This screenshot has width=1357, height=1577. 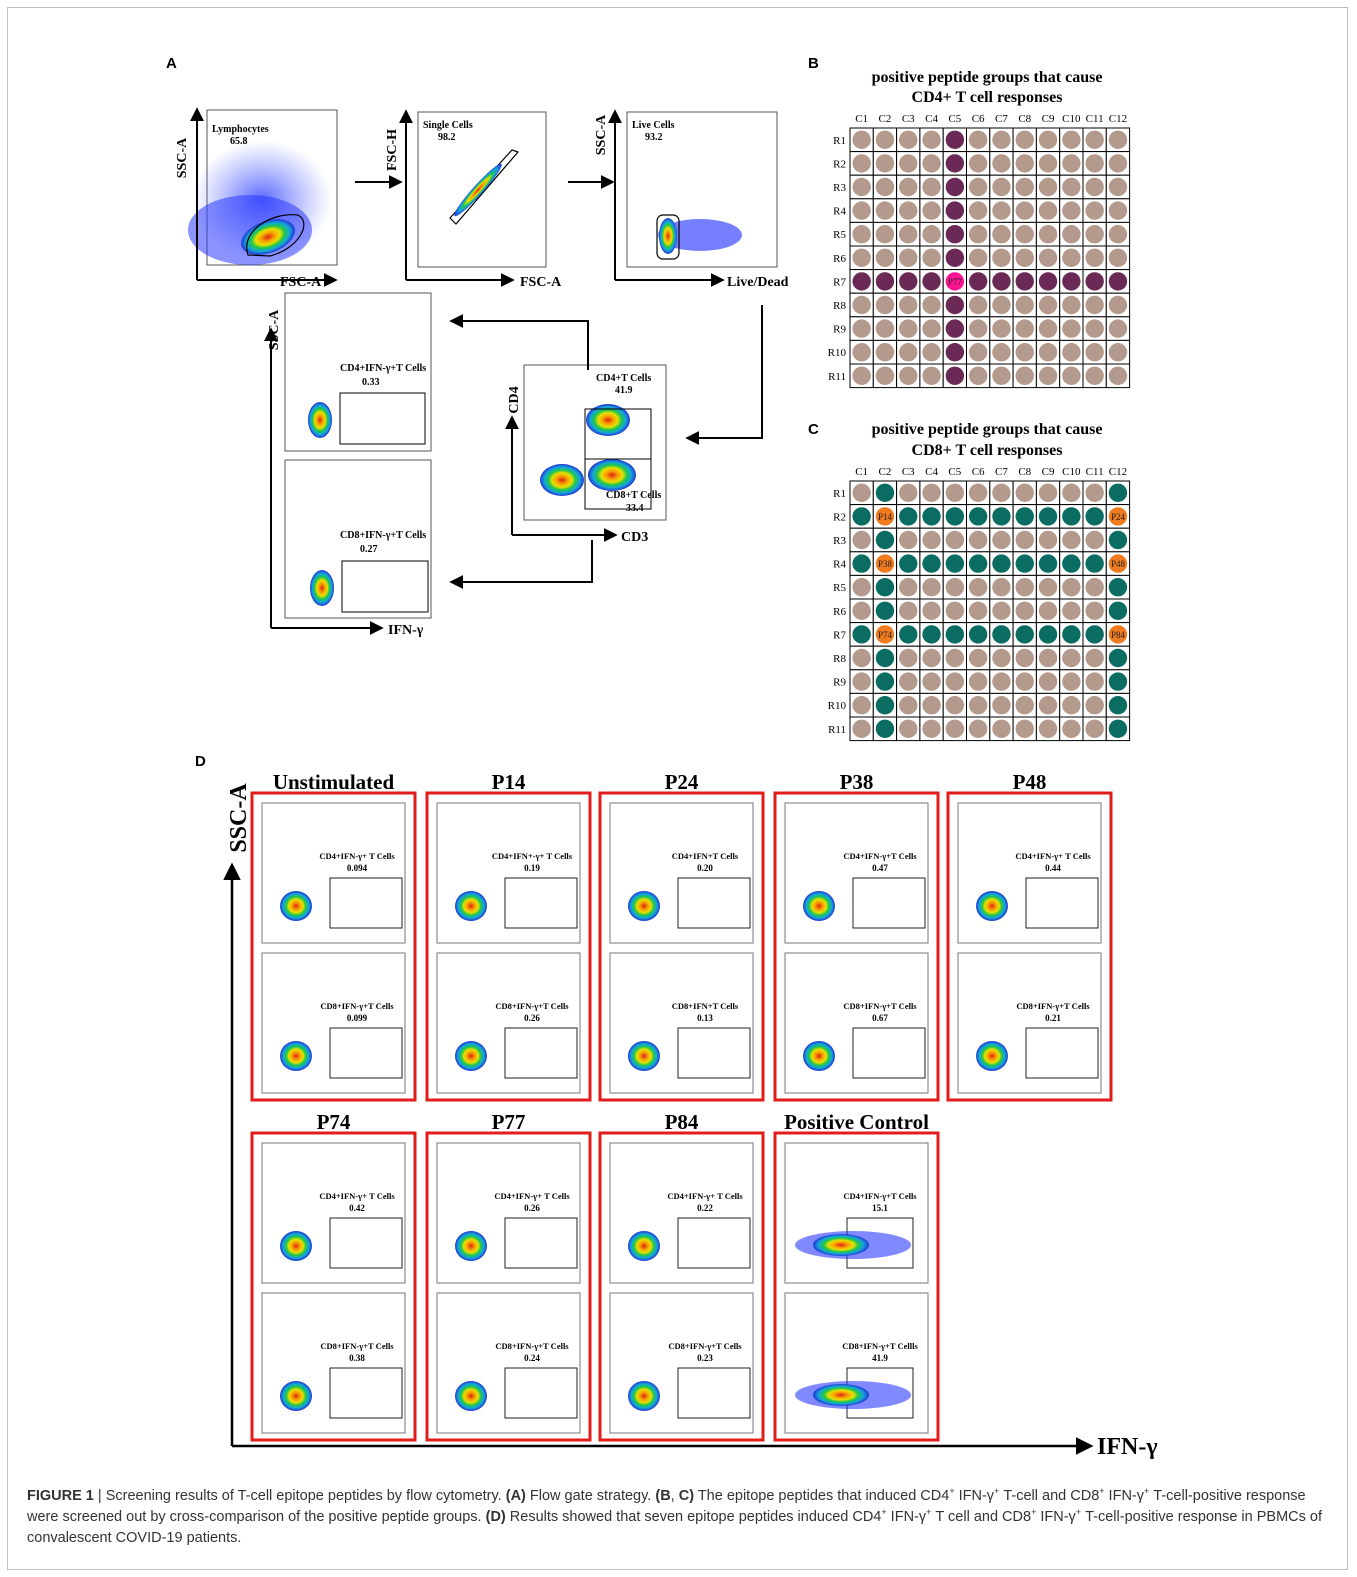 I want to click on cd8-gate-label: CD8+IFN+T Cells, so click(x=705, y=1006).